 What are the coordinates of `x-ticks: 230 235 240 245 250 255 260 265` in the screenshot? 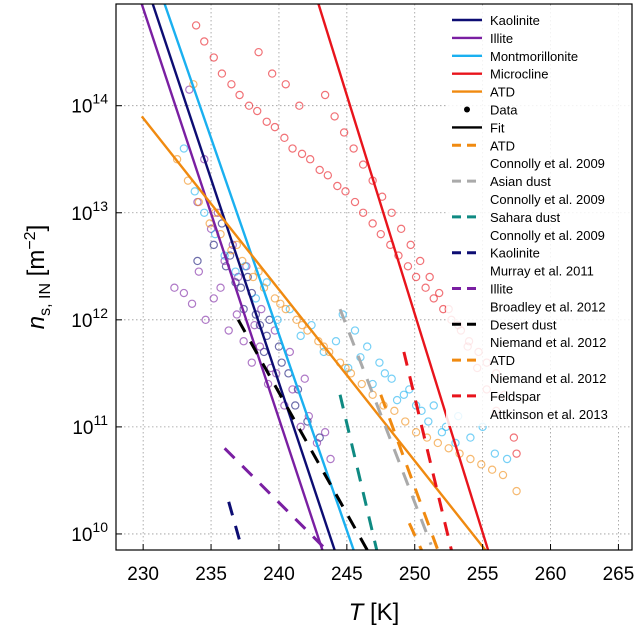 It's located at (380, 564).